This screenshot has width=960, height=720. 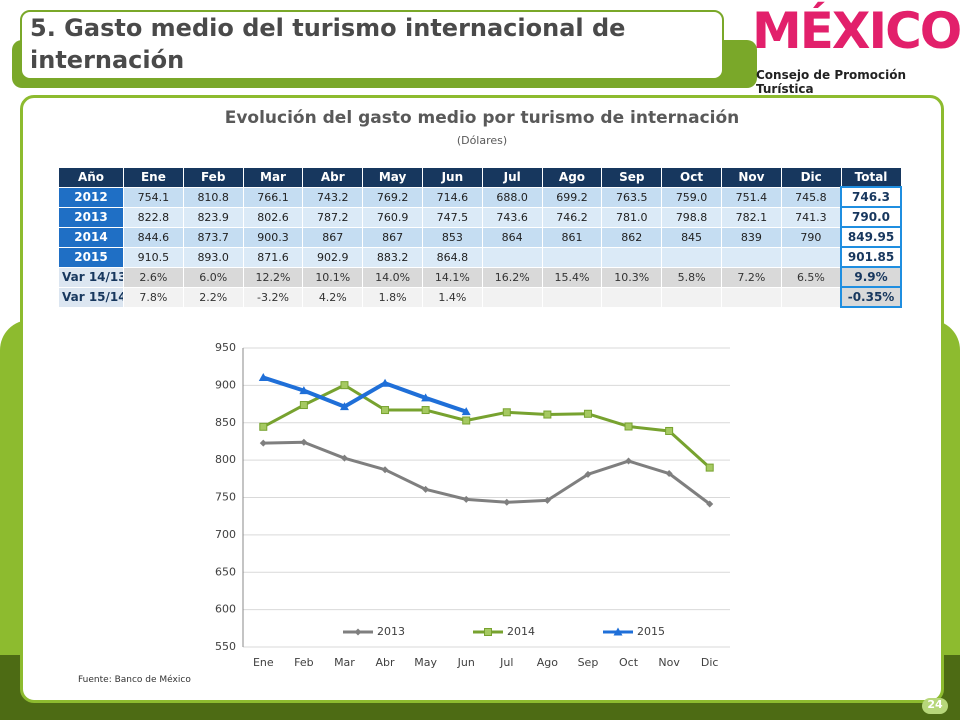 What do you see at coordinates (333, 257) in the screenshot?
I see `table-cell: 902.9` at bounding box center [333, 257].